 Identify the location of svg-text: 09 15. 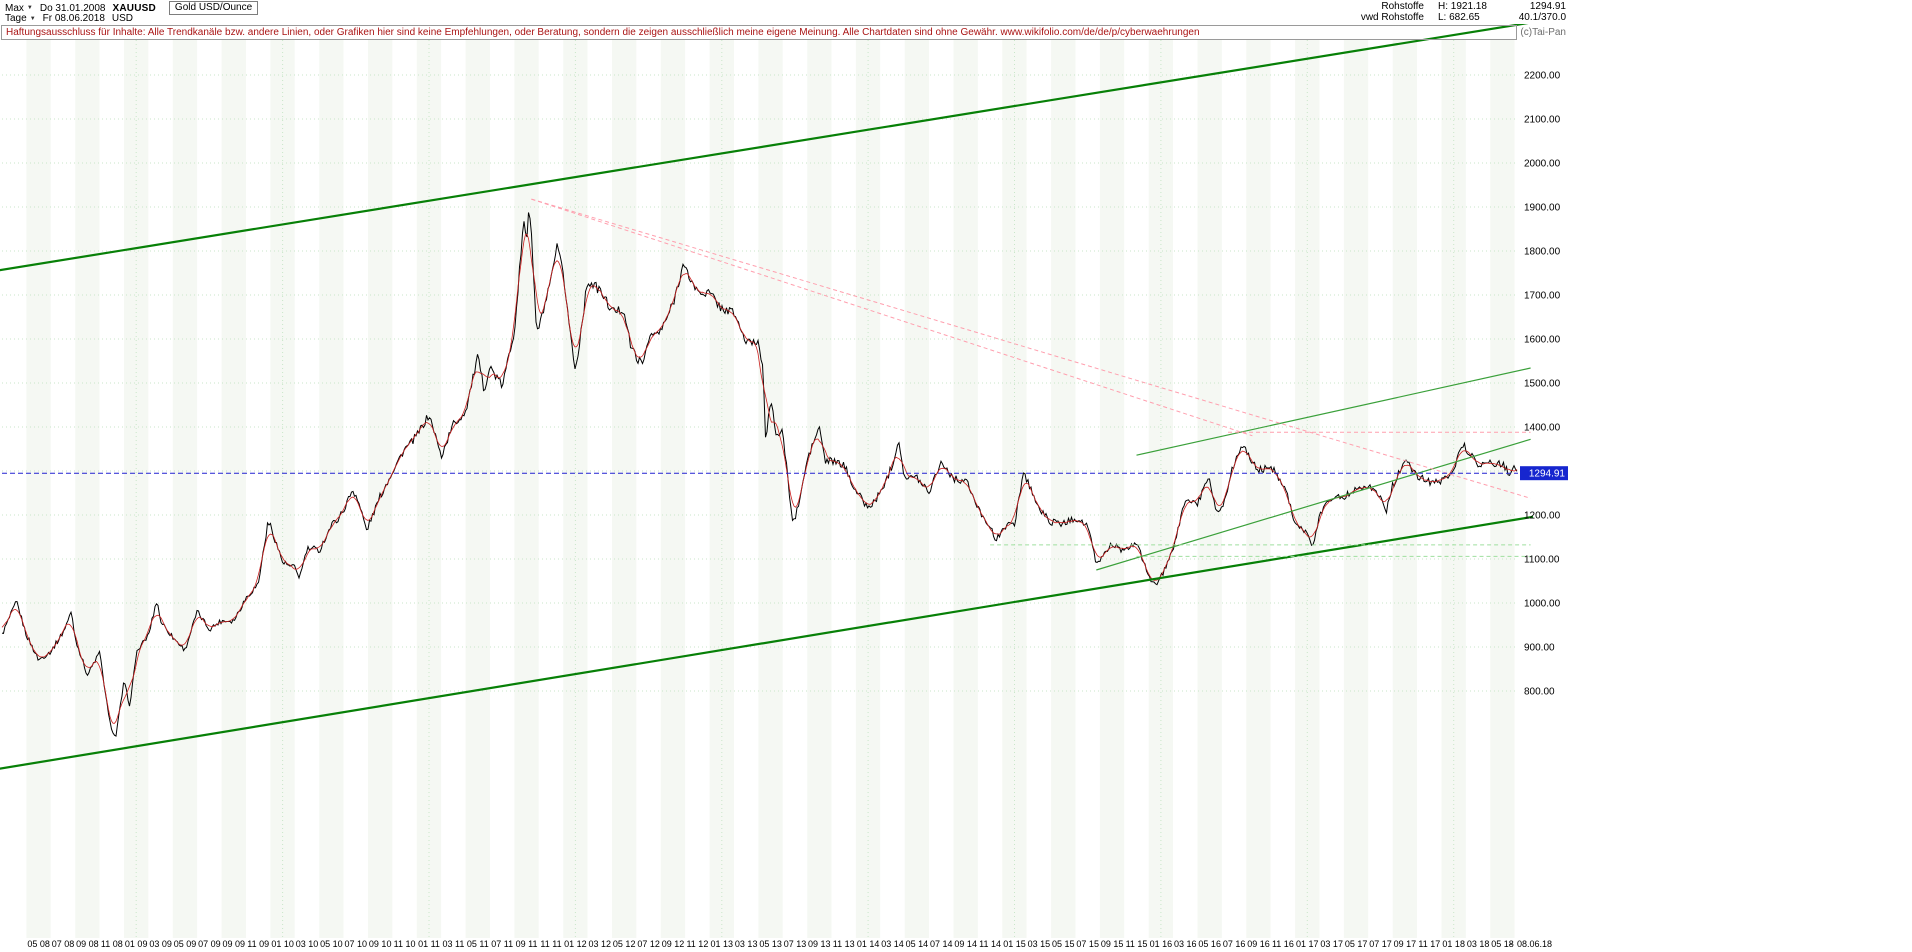
(1112, 944).